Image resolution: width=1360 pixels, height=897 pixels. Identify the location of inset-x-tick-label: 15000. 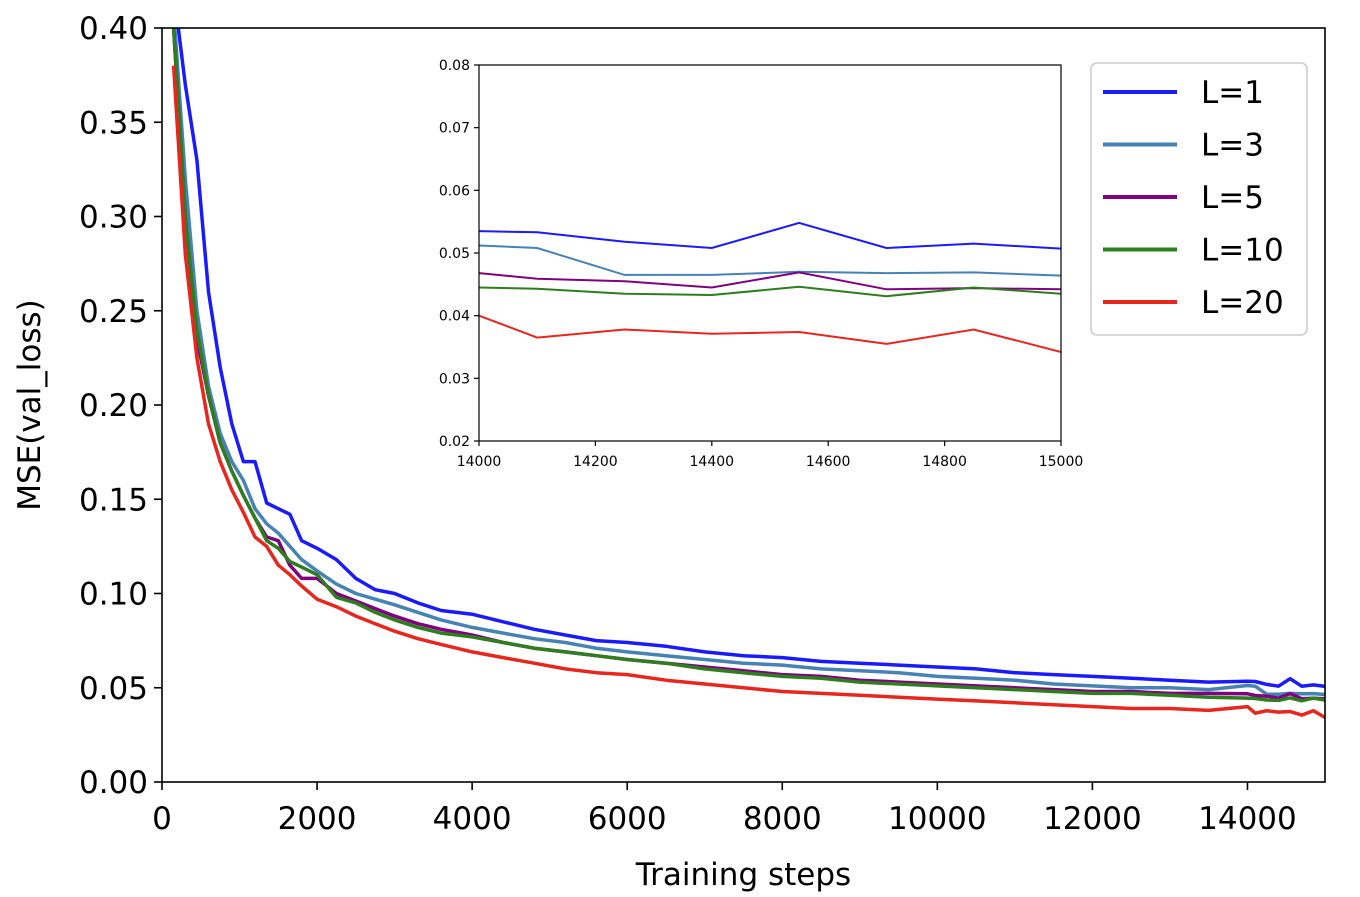
(1061, 462).